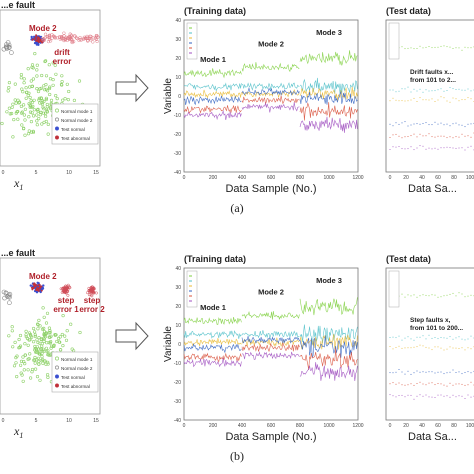 The width and height of the screenshot is (474, 474). Describe the element at coordinates (178, 307) in the screenshot. I see `training-ytick: 20` at that location.